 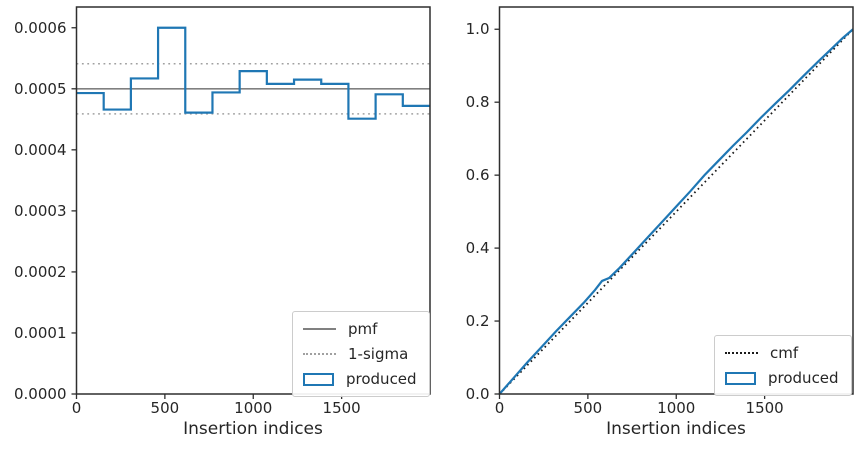 What do you see at coordinates (40, 333) in the screenshot?
I see `y-tick-label: 0.0001` at bounding box center [40, 333].